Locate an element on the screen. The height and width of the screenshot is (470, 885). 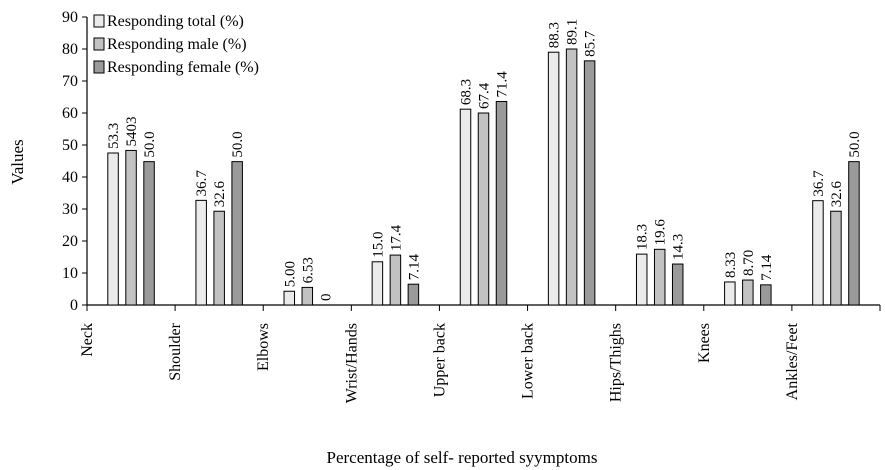
data-label: 15.0 is located at coordinates (378, 245).